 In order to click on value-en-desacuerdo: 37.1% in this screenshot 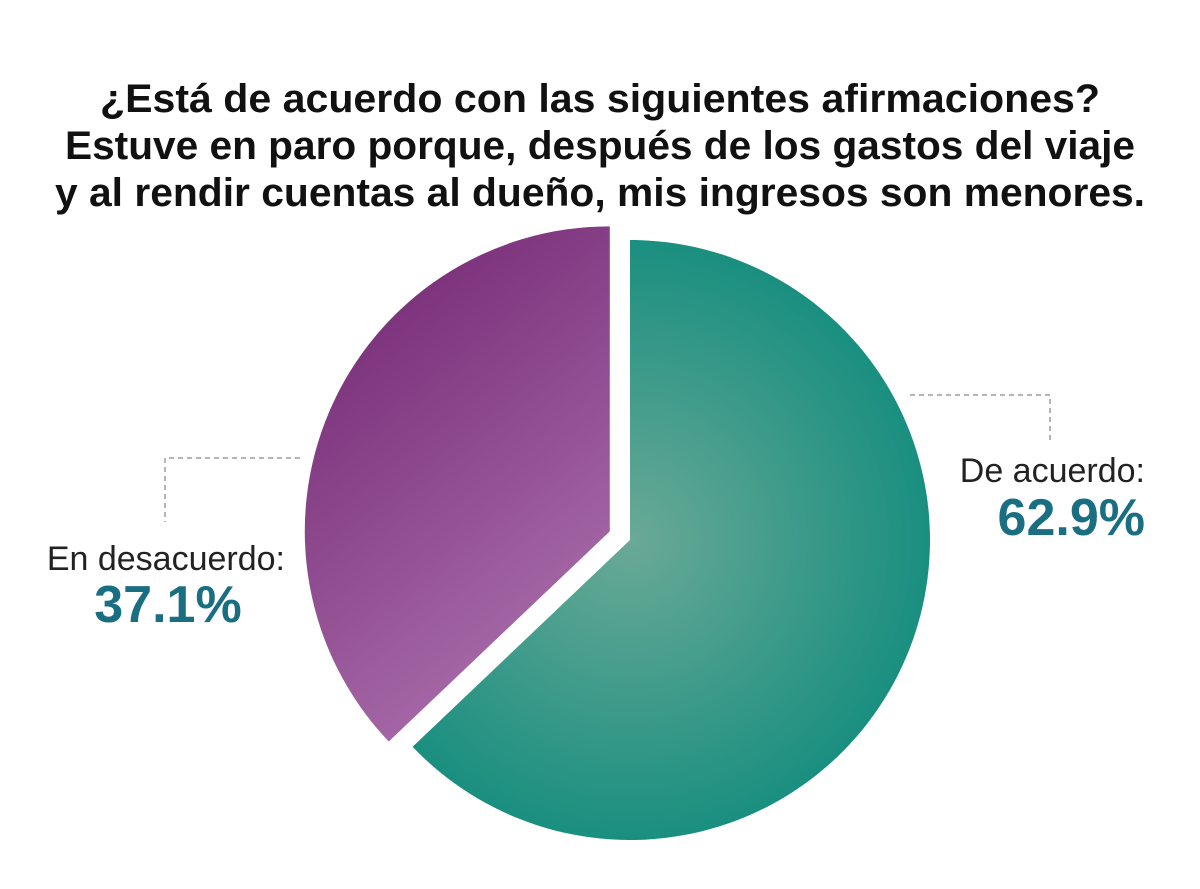, I will do `click(167, 605)`.